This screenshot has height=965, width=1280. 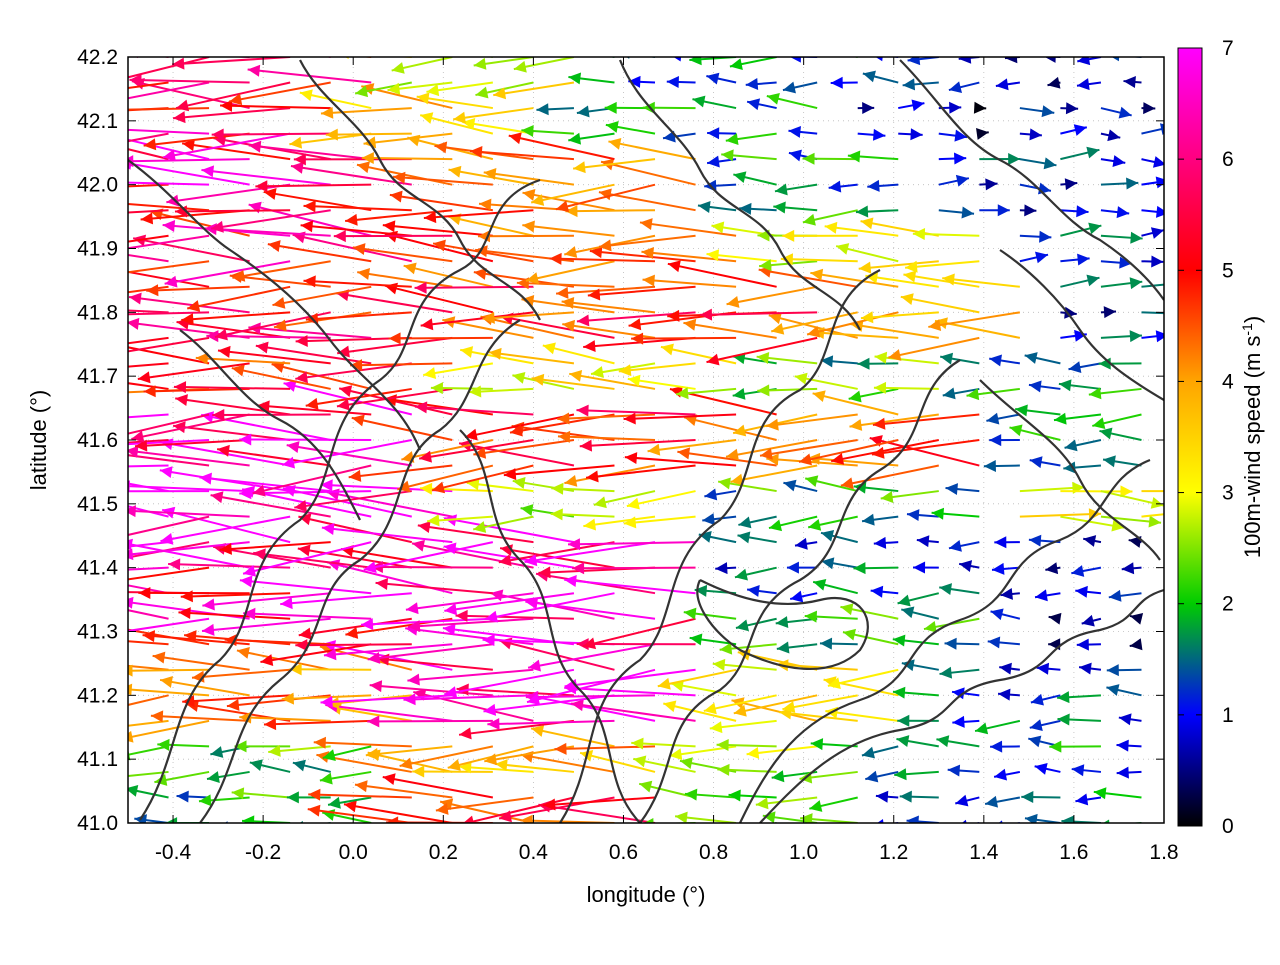 I want to click on colorbar-tick-label: 4, so click(x=1228, y=381).